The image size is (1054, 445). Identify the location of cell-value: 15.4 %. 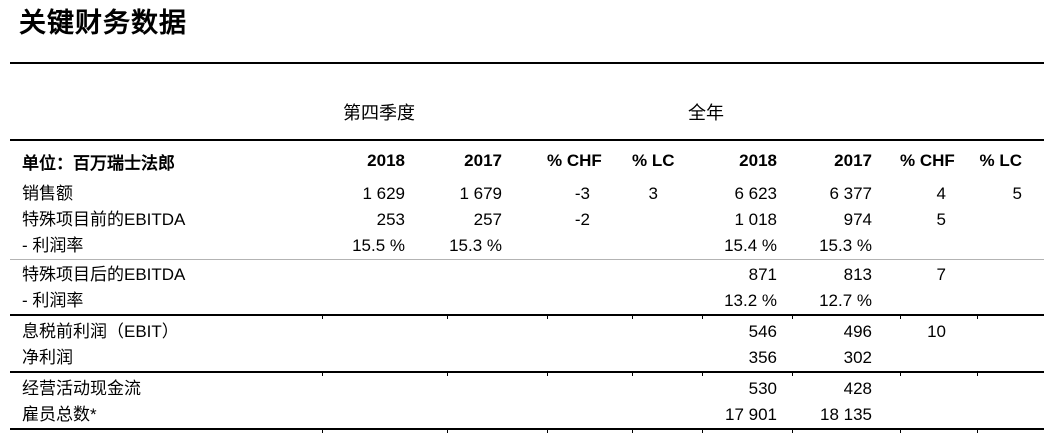
(750, 245).